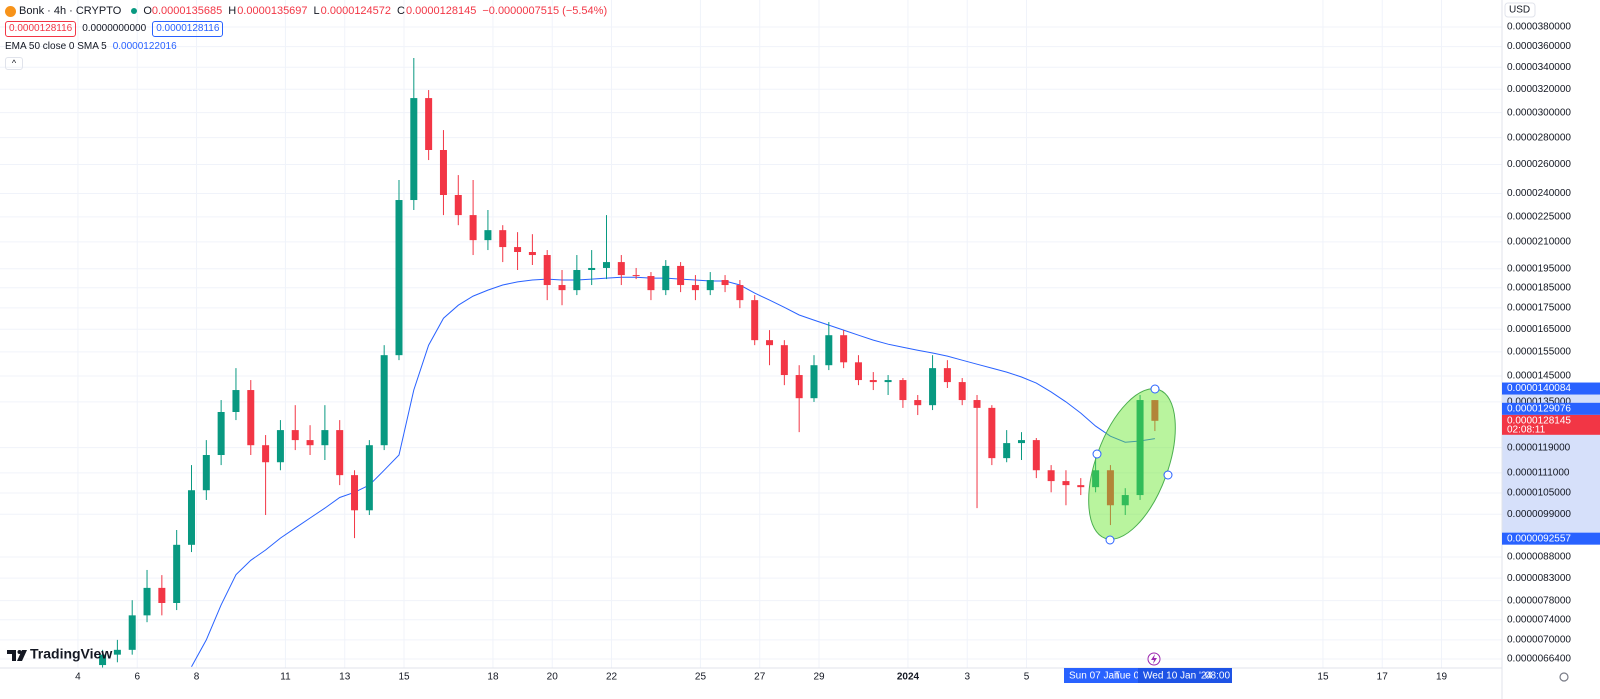 This screenshot has height=699, width=1600. Describe the element at coordinates (1539, 137) in the screenshot. I see `y-tick-label: 0.0000280000` at that location.